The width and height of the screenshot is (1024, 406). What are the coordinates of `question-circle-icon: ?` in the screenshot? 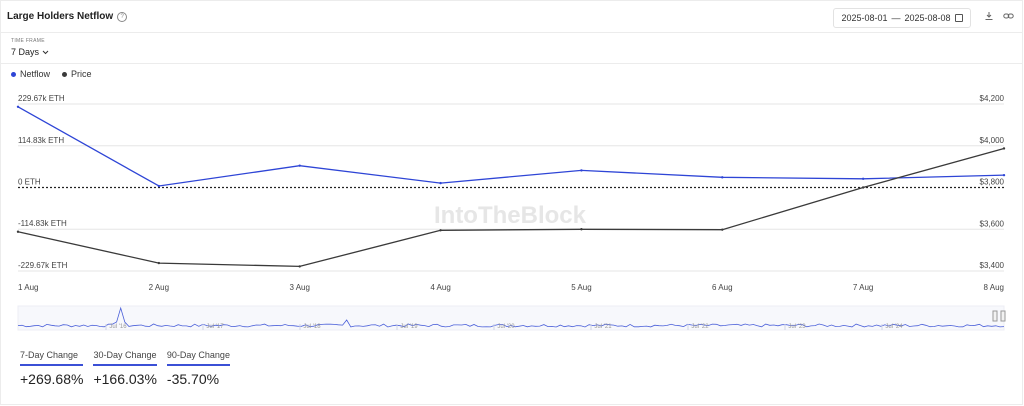 It's located at (122, 16).